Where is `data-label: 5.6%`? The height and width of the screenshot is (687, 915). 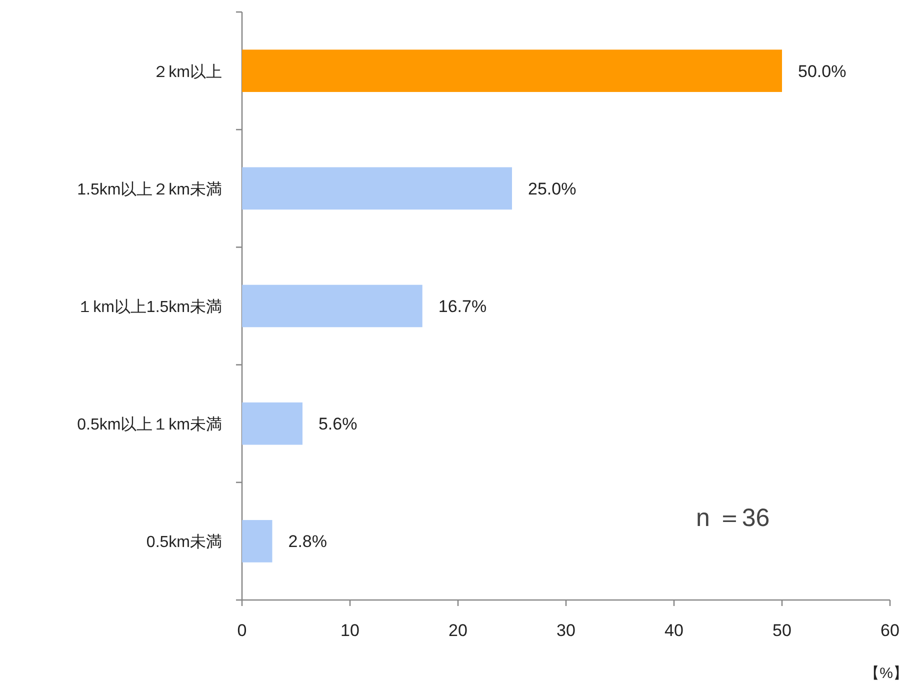
data-label: 5.6% is located at coordinates (338, 424).